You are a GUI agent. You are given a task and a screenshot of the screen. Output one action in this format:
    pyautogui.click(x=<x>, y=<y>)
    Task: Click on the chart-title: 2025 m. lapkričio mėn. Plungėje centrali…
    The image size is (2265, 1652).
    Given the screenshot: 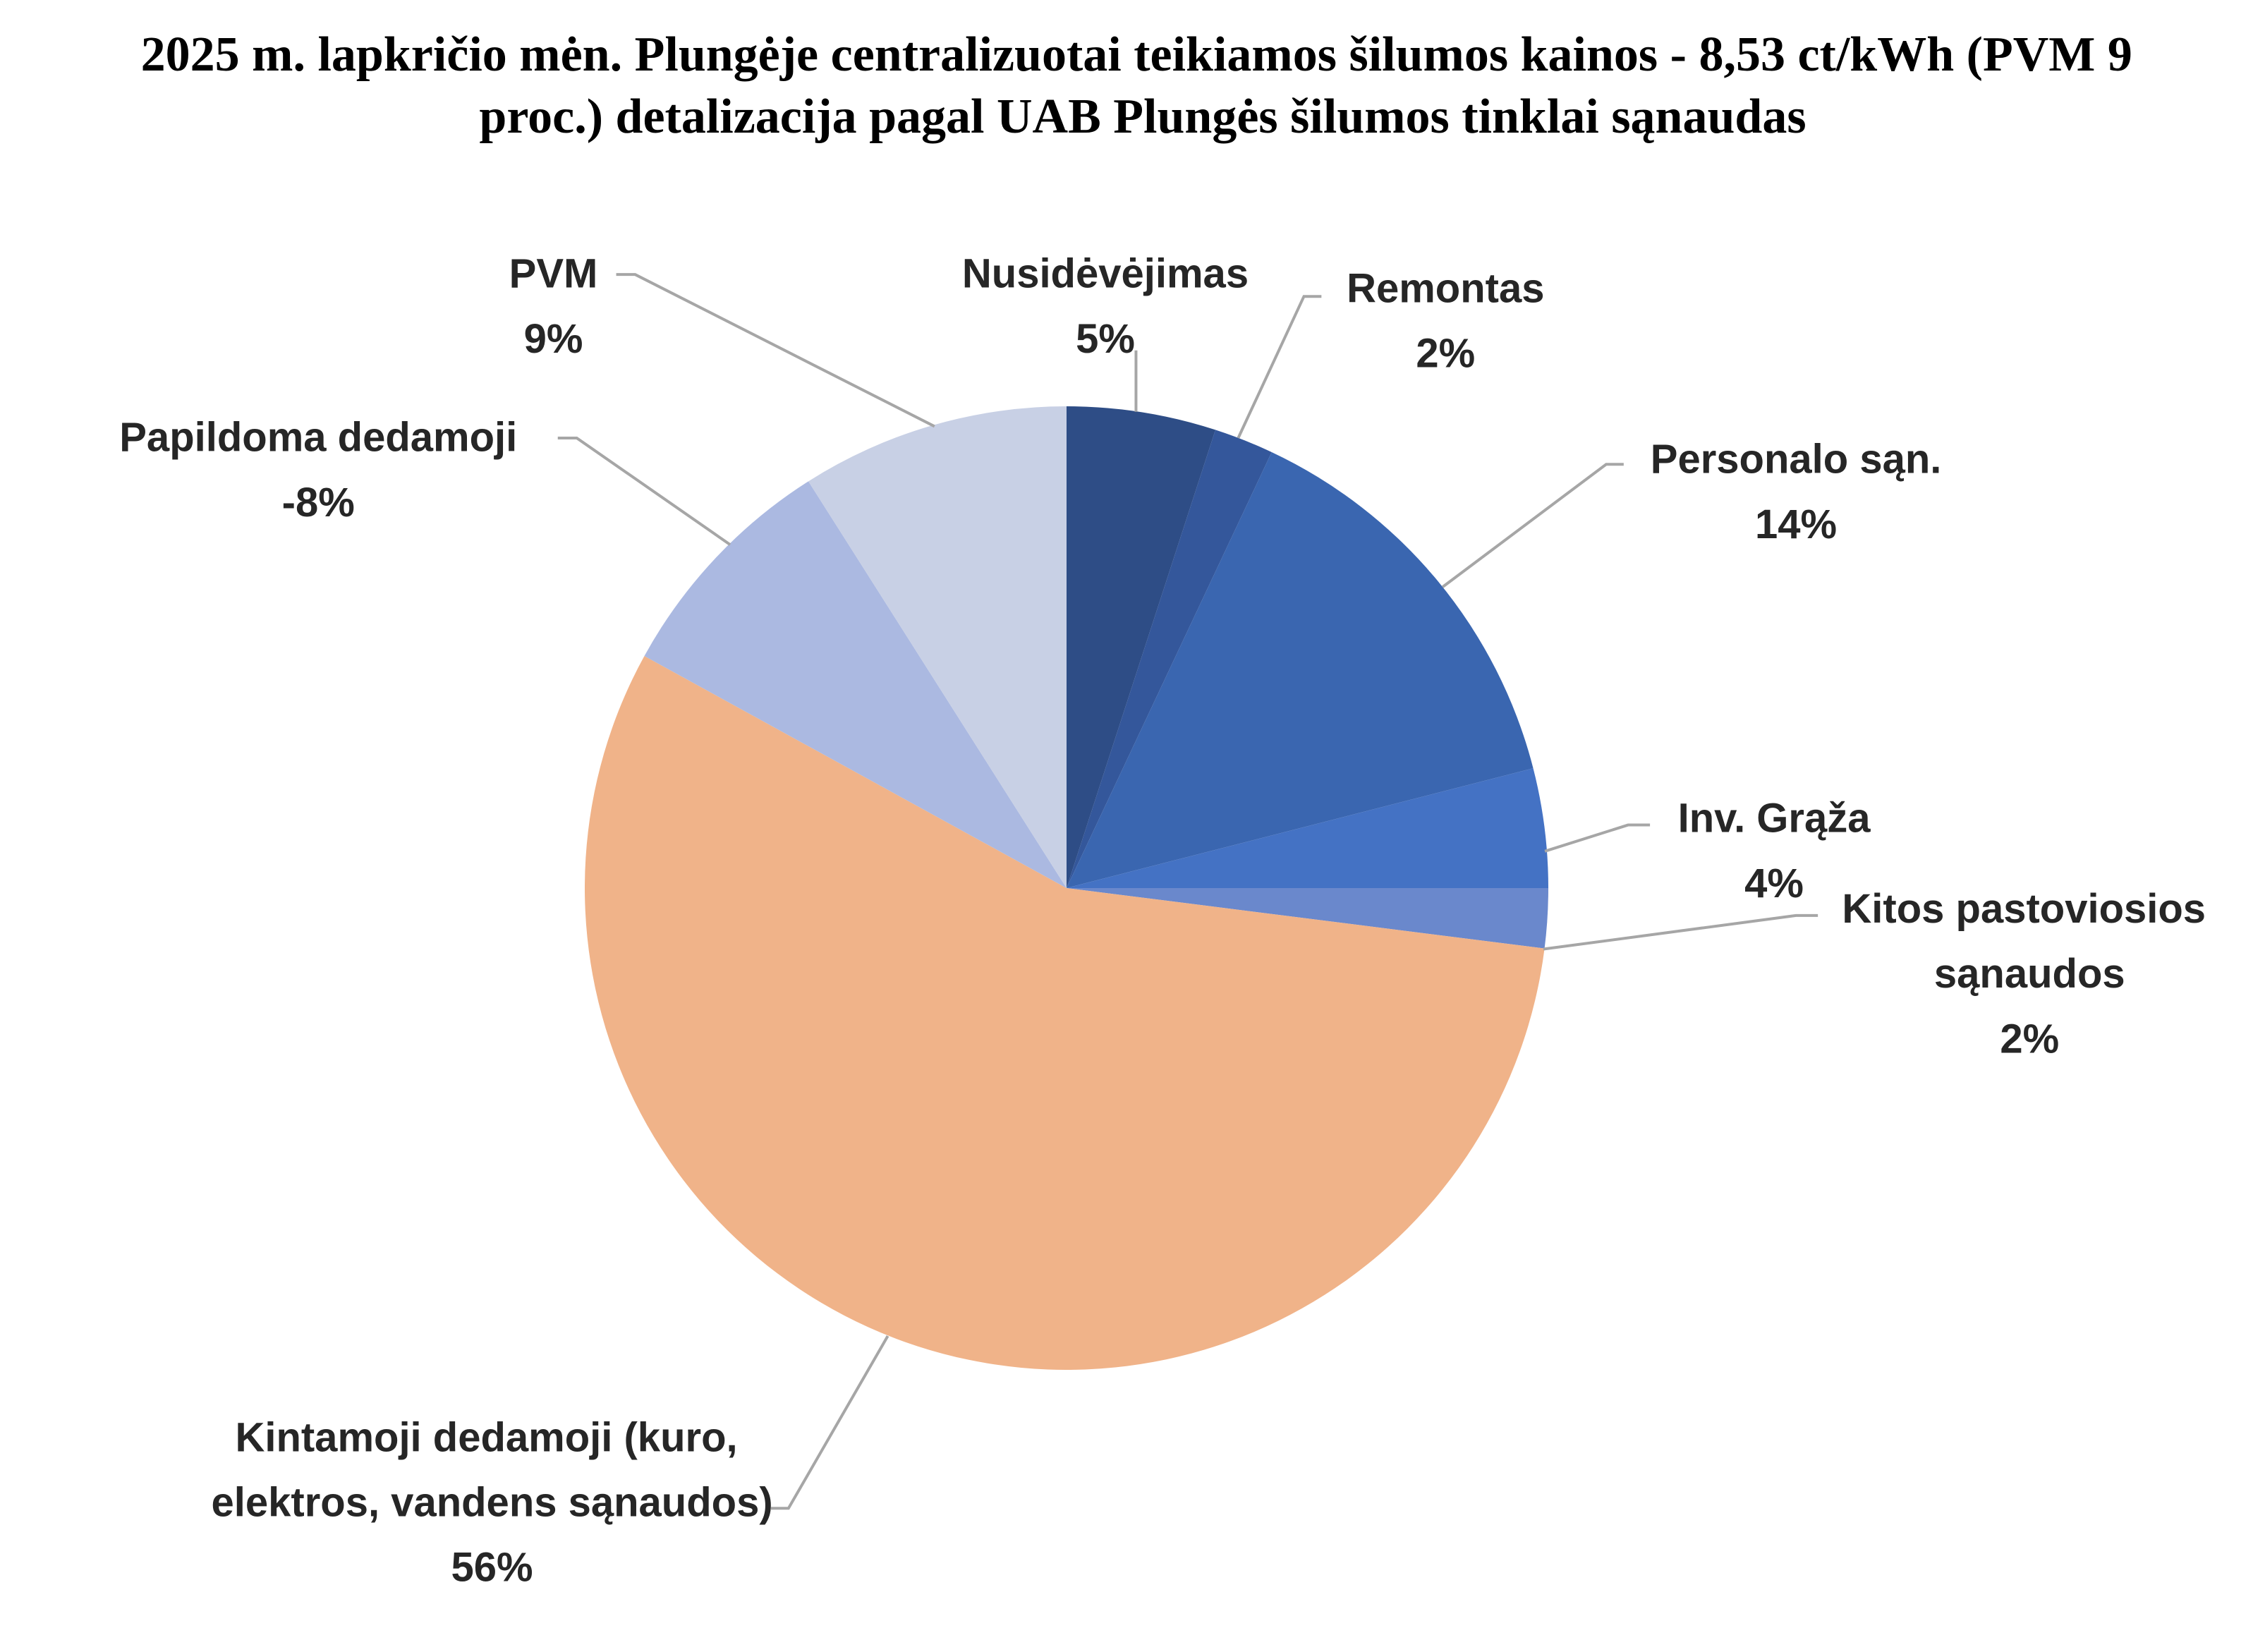 What is the action you would take?
    pyautogui.click(x=1143, y=86)
    